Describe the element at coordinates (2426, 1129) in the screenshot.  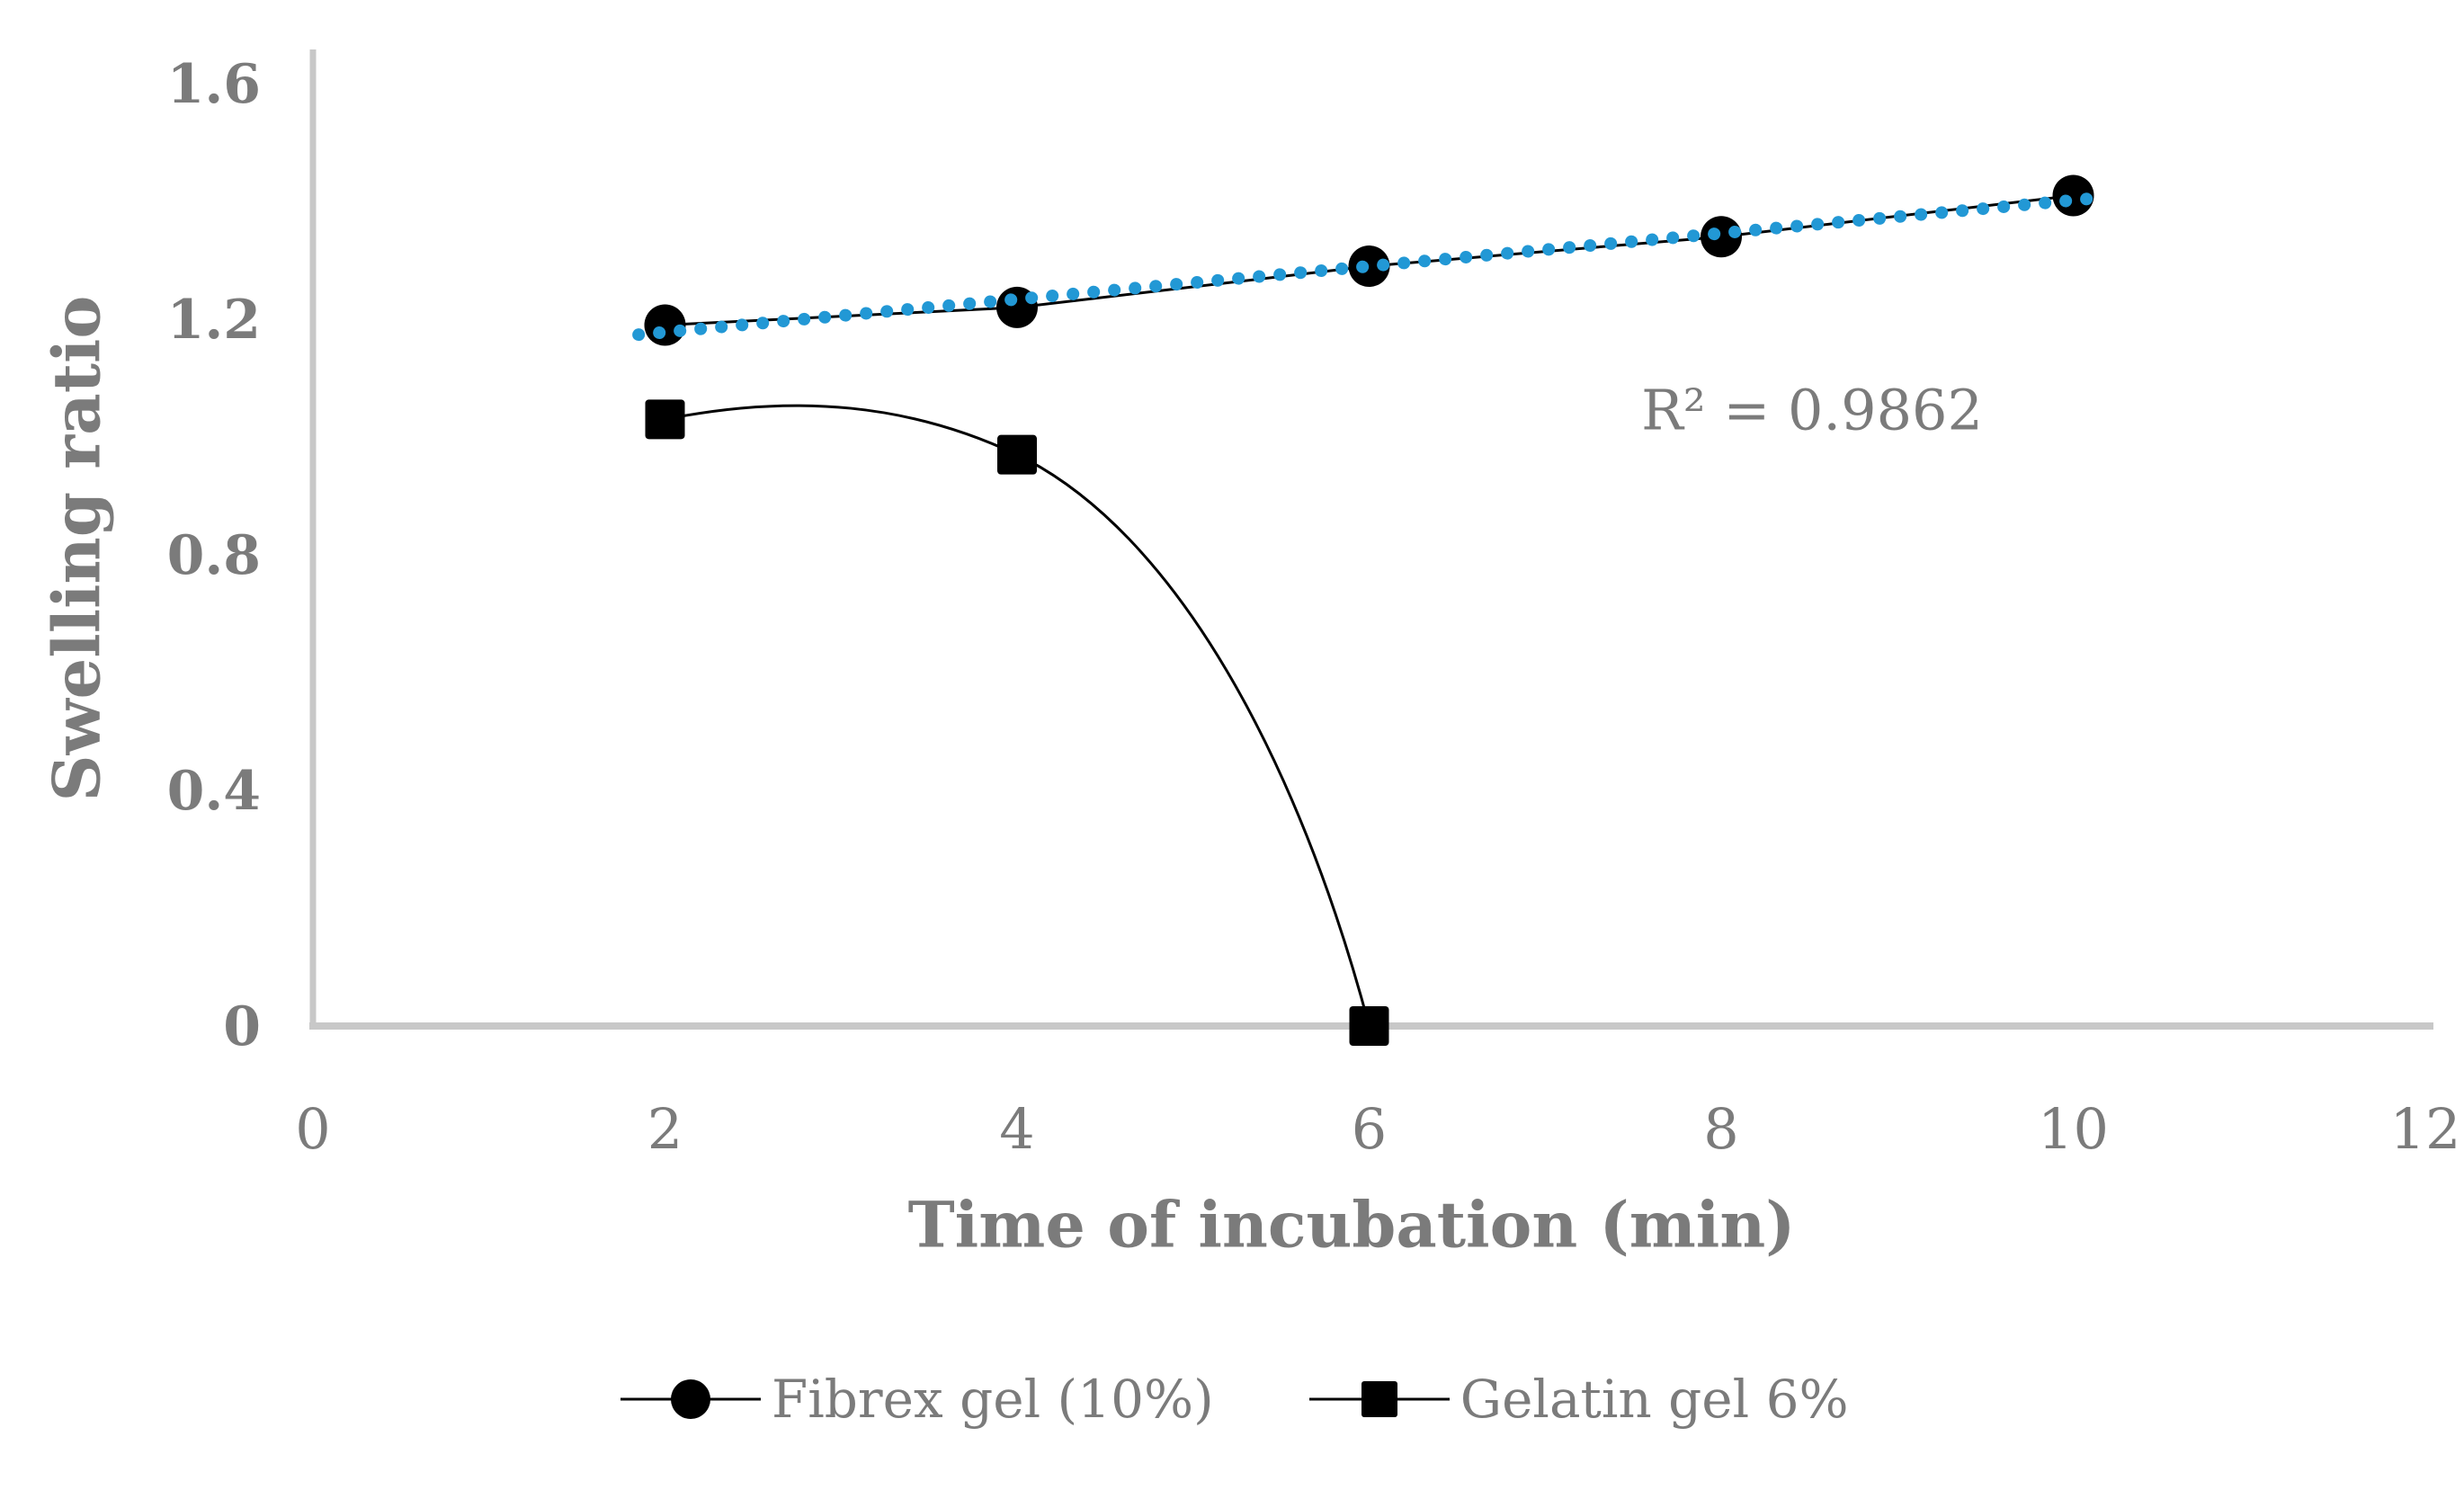
I see `x-tick-label: 12` at that location.